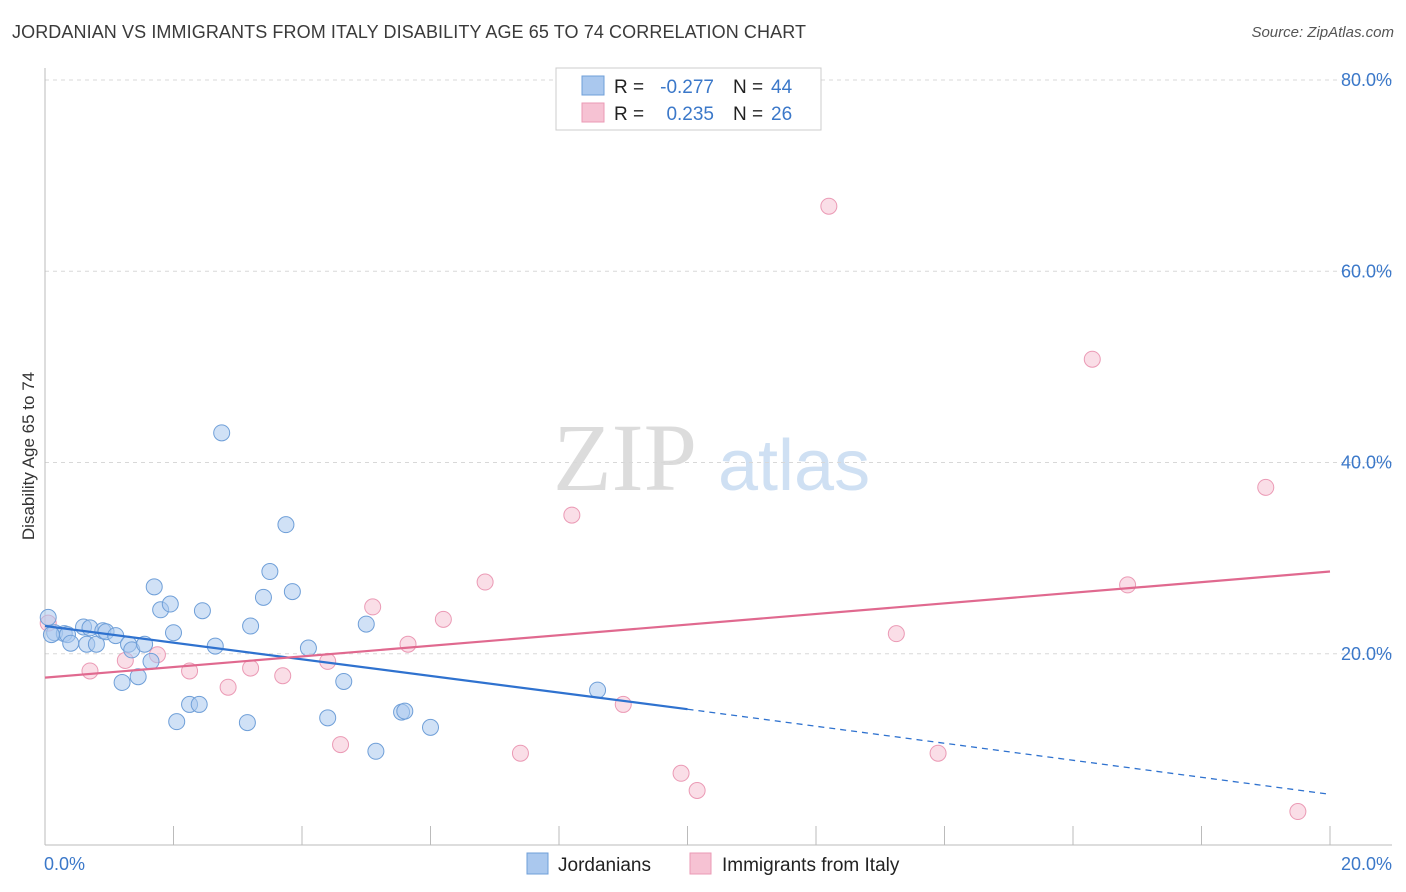 Image resolution: width=1406 pixels, height=892 pixels. What do you see at coordinates (537, 863) in the screenshot?
I see `bottom-legend-swatch-blue` at bounding box center [537, 863].